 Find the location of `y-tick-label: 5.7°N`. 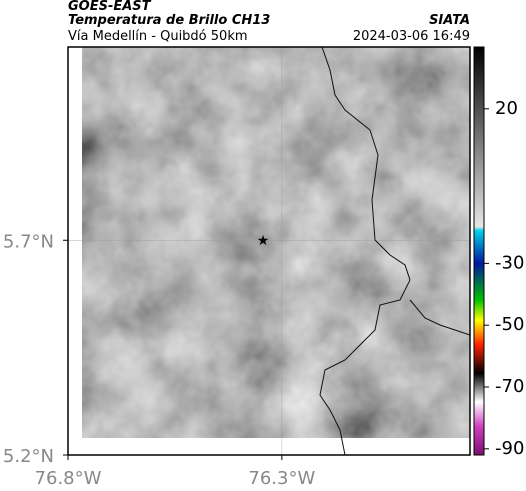

y-tick-label: 5.7°N is located at coordinates (28, 241).